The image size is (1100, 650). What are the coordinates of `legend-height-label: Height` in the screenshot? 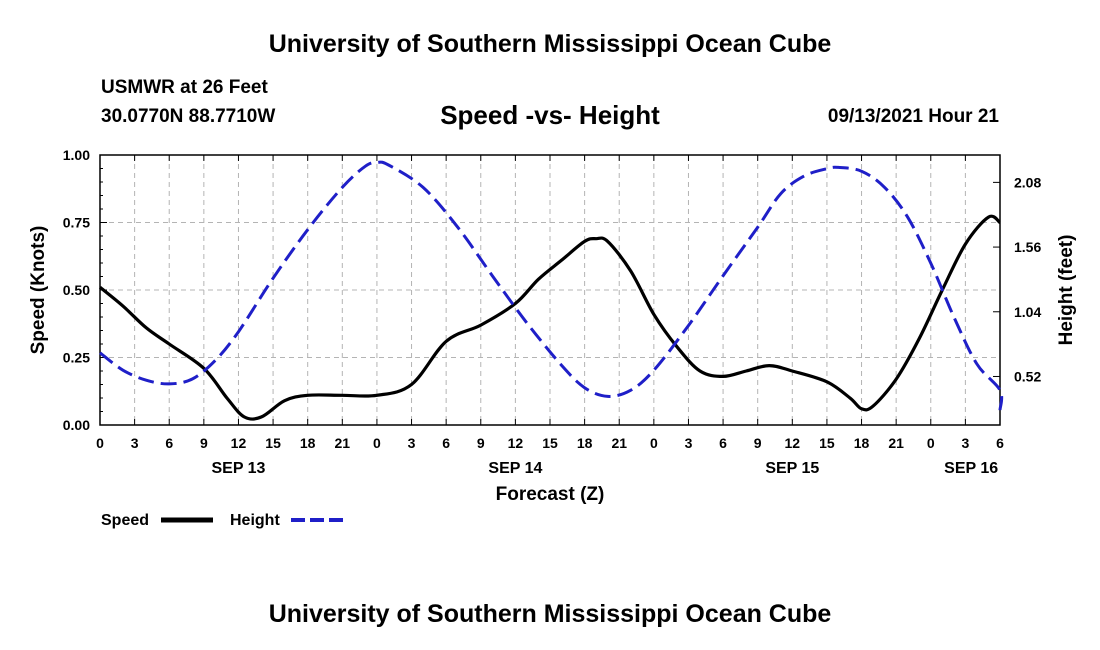 It's located at (255, 520).